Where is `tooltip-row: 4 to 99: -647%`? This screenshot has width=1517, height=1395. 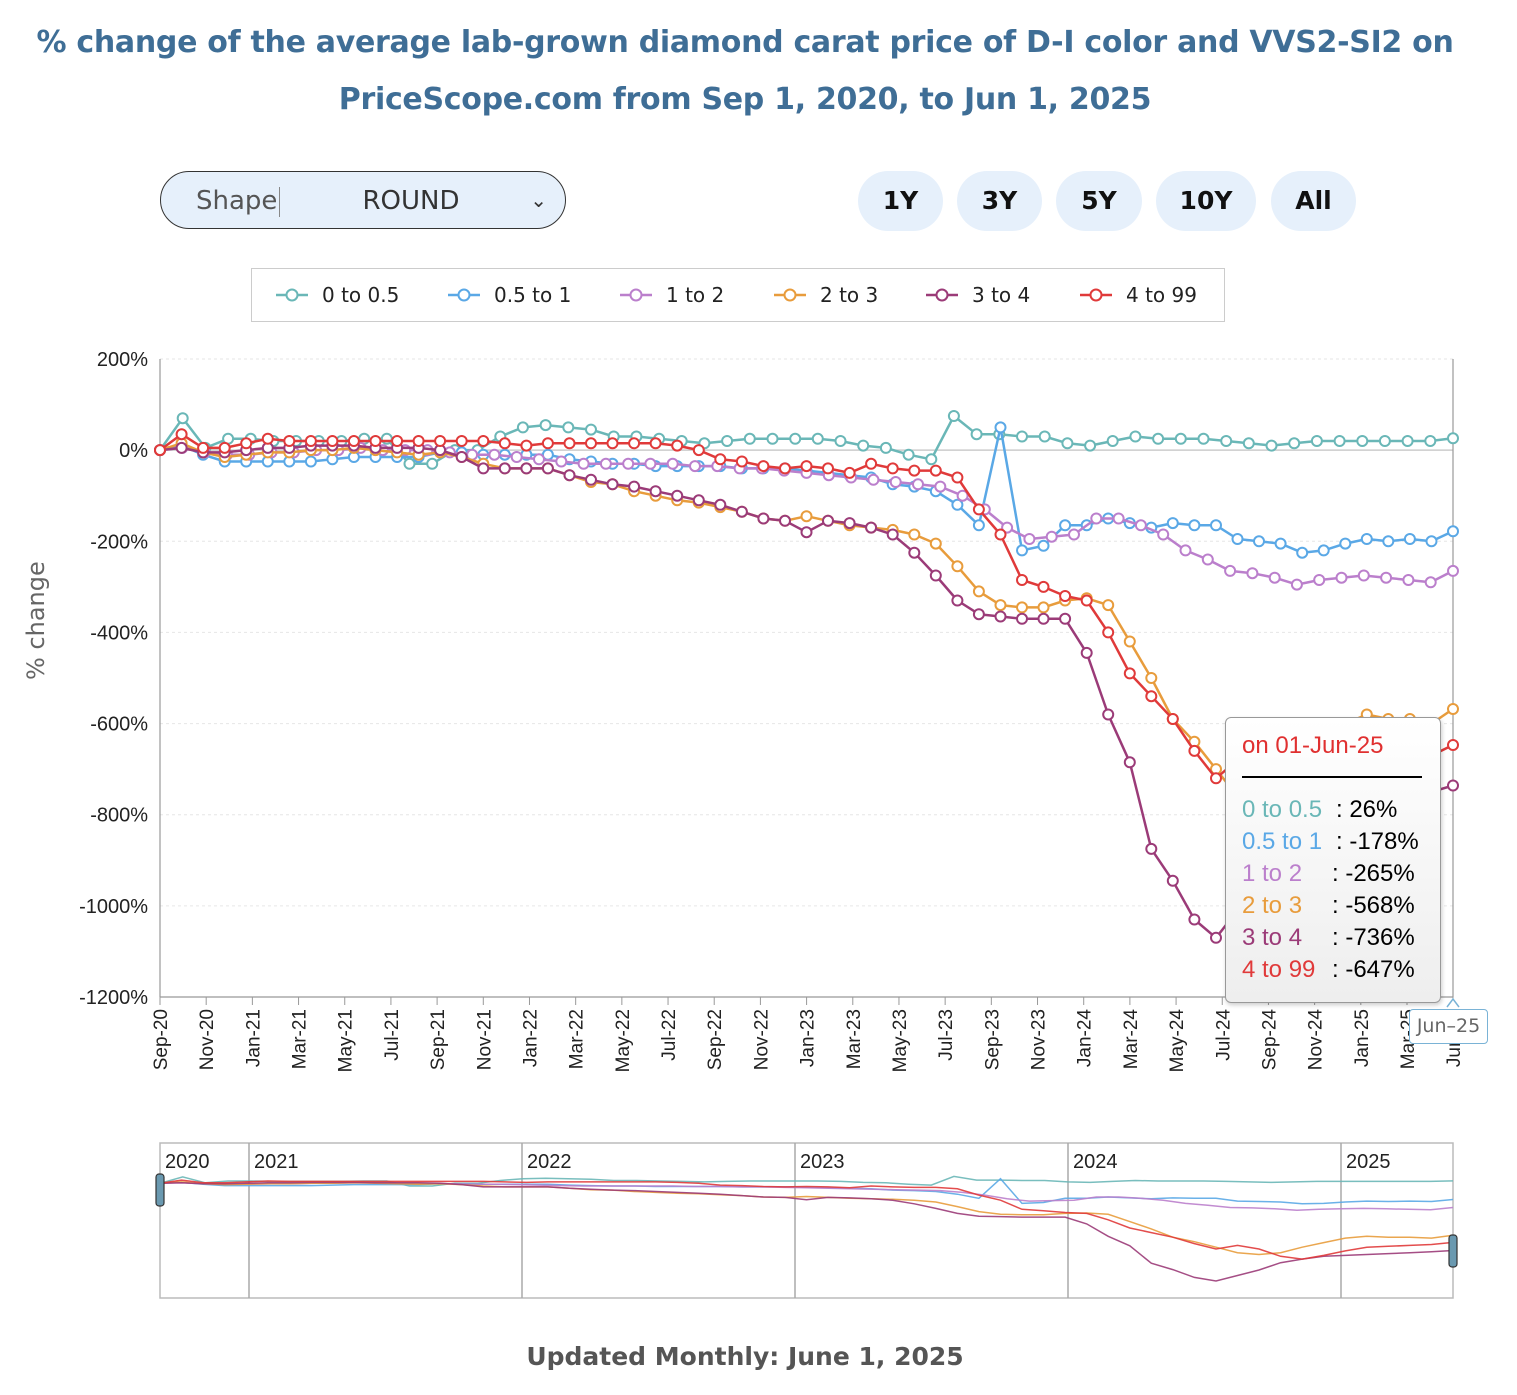 tooltip-row: 4 to 99: -647% is located at coordinates (1328, 970).